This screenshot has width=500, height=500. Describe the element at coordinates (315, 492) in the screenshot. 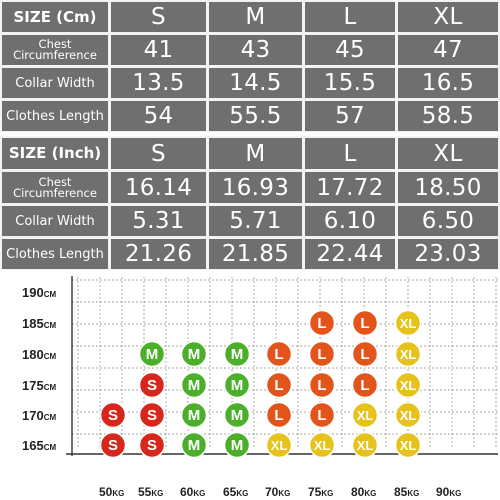

I see `x-tick-value: 75` at that location.